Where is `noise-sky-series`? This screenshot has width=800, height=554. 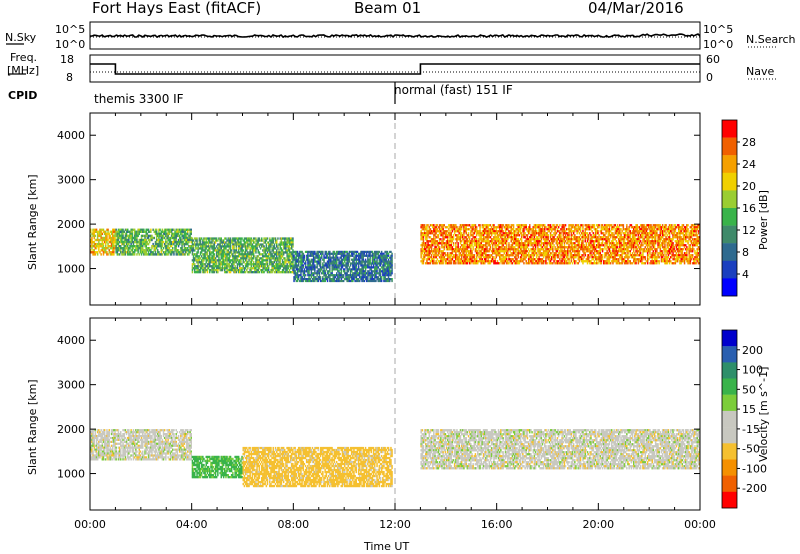 noise-sky-series is located at coordinates (395, 36).